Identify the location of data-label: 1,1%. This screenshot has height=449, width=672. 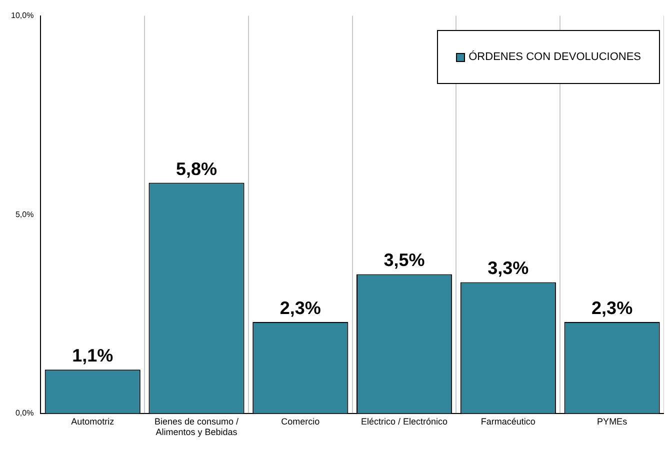
(93, 356).